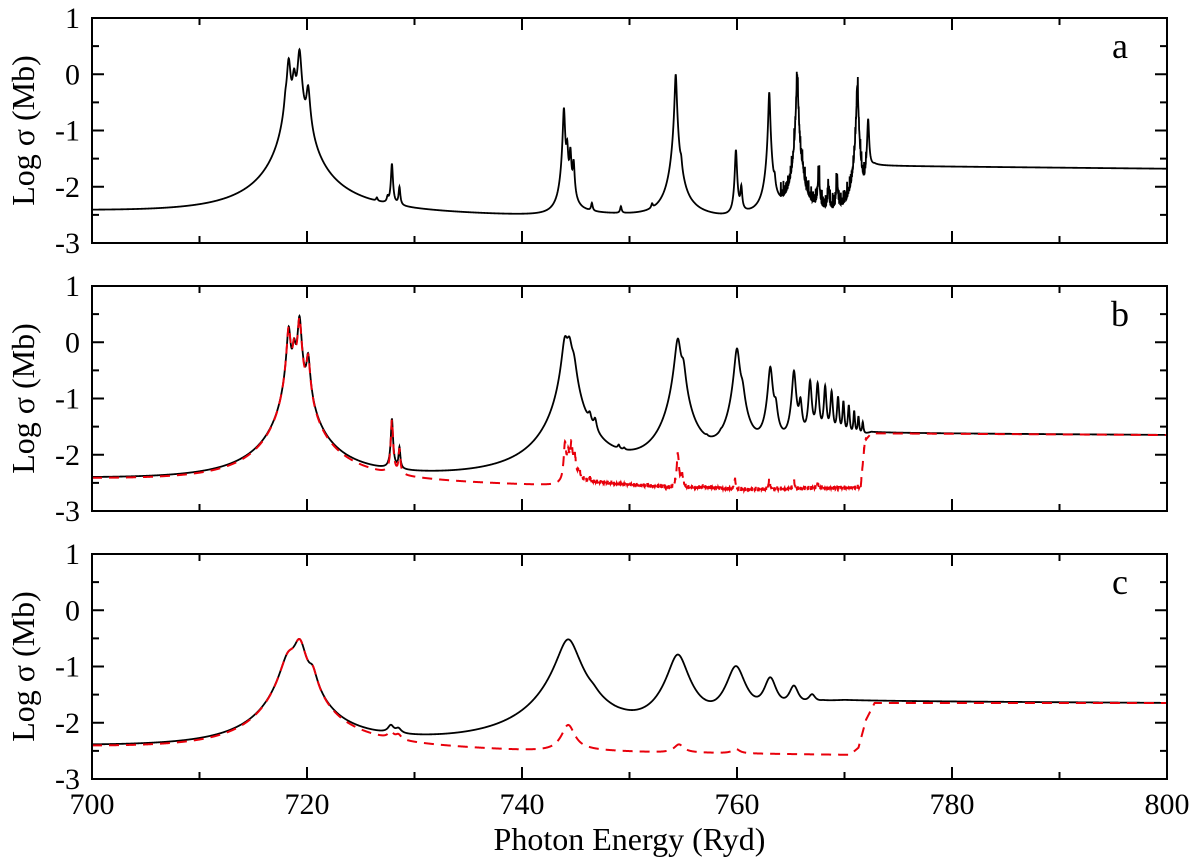 The width and height of the screenshot is (1200, 863). Describe the element at coordinates (952, 804) in the screenshot. I see `x-tick-label: 780` at that location.